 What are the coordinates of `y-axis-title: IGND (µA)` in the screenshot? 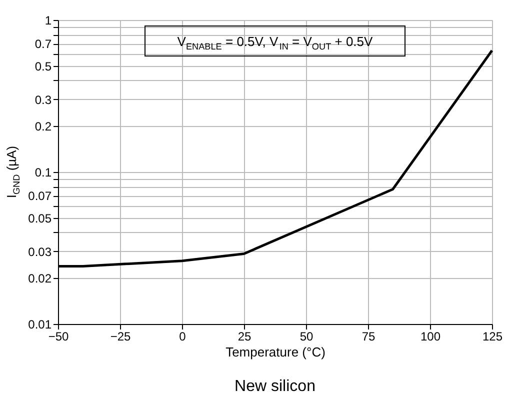 It's located at (13, 172).